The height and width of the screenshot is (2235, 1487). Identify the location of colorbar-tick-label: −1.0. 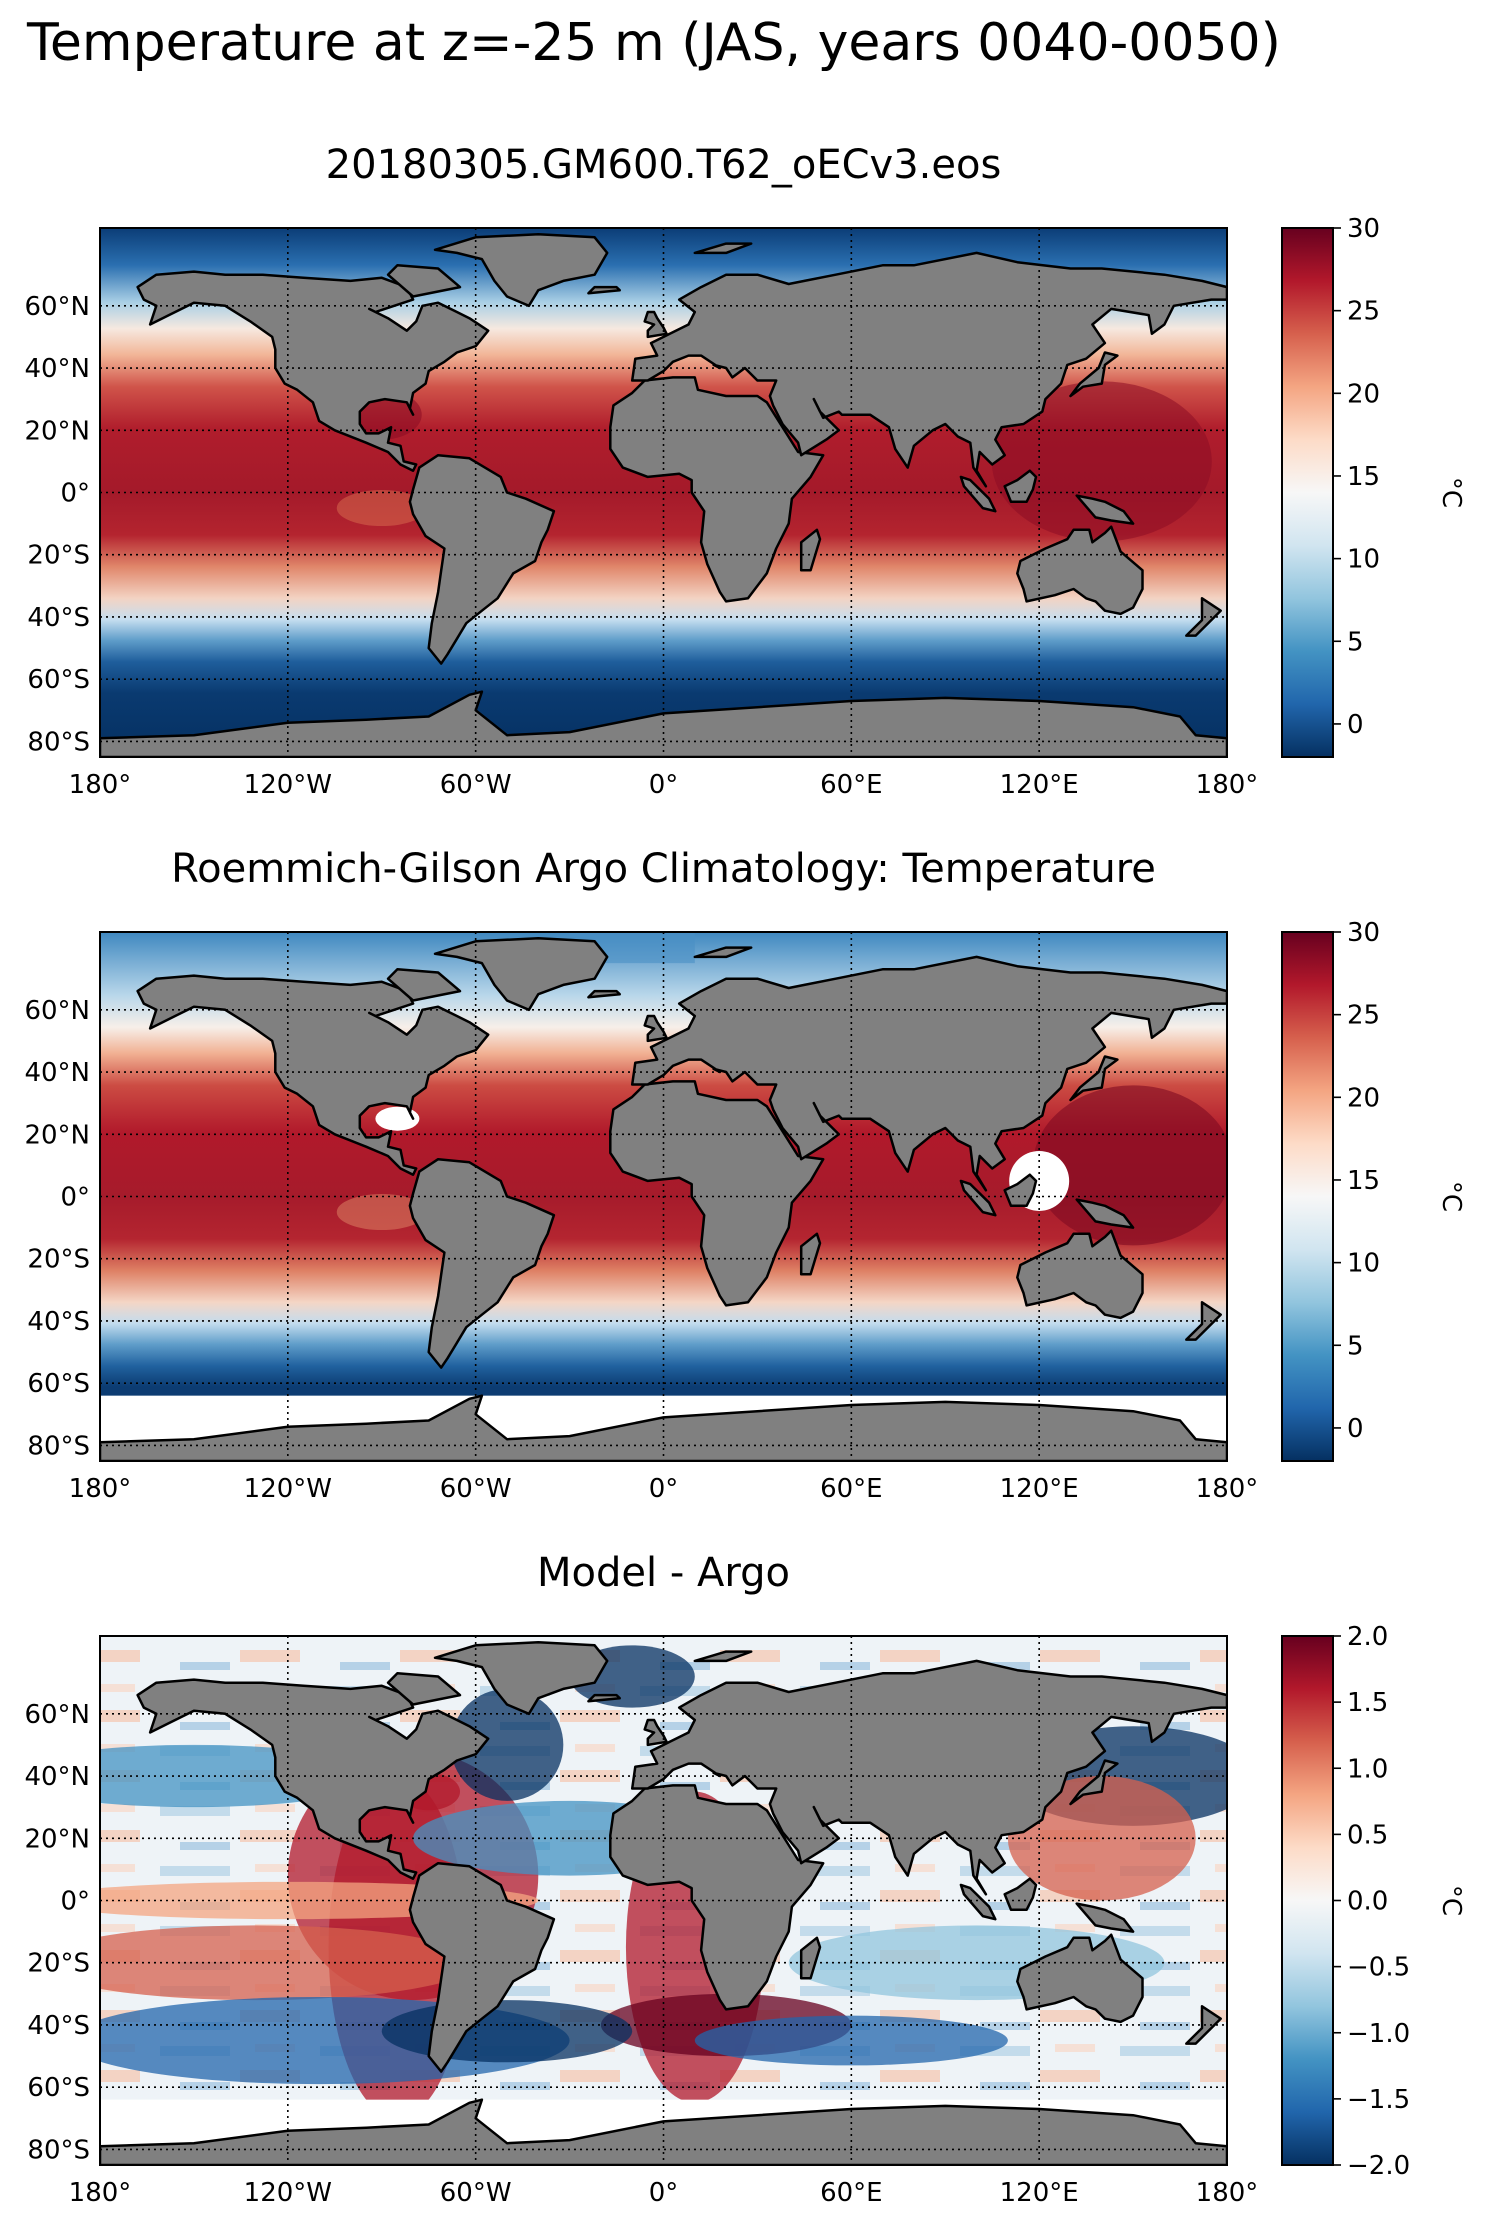
(1378, 2034).